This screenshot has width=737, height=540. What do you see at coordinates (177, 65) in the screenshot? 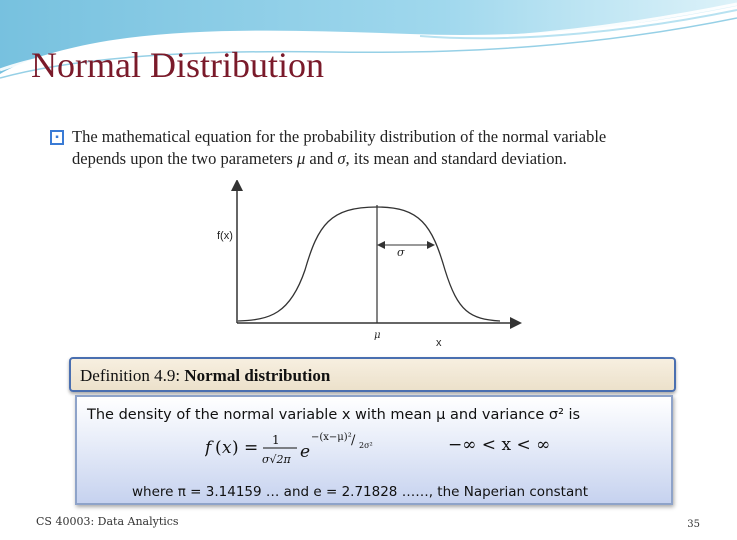
I see `slide-title: Normal Distribution` at bounding box center [177, 65].